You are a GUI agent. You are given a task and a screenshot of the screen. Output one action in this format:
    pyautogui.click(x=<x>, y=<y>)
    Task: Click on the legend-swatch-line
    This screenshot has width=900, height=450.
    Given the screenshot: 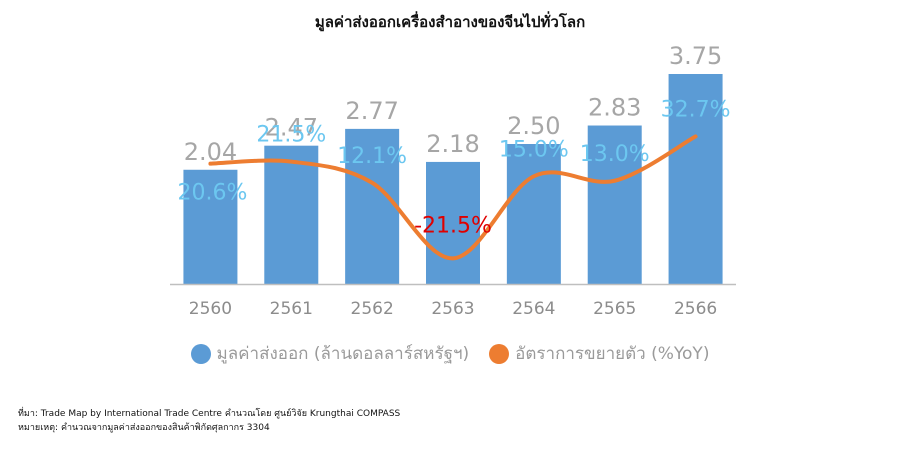 What is the action you would take?
    pyautogui.click(x=499, y=353)
    